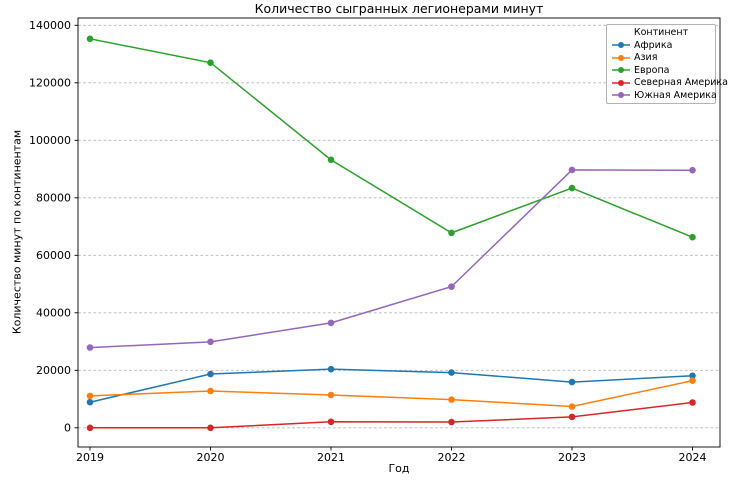  I want to click on legend-label: Северная Америка, so click(681, 83).